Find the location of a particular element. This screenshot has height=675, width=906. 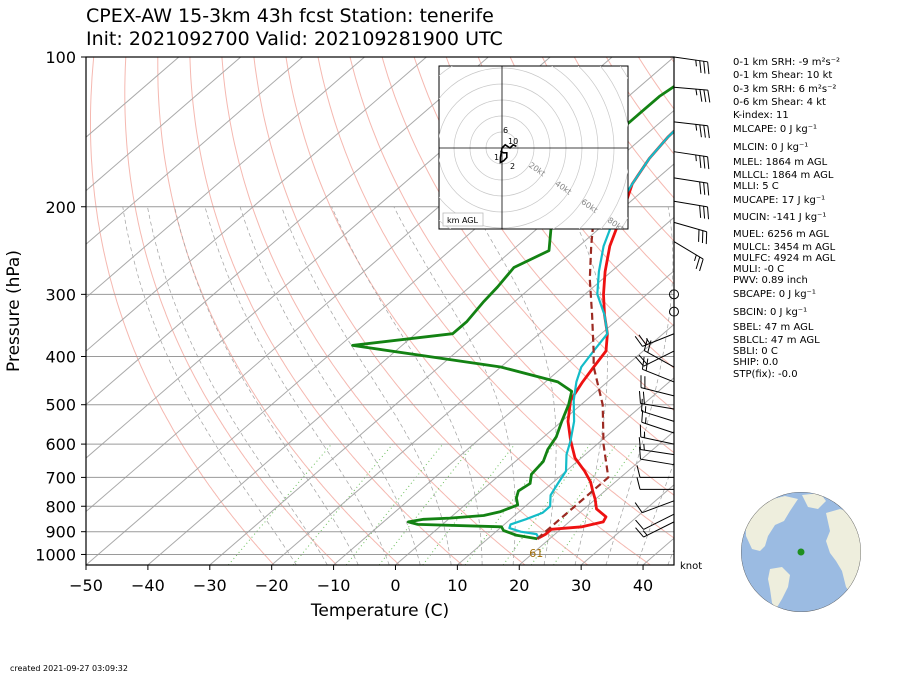

x-tick-label: −40 is located at coordinates (148, 585).